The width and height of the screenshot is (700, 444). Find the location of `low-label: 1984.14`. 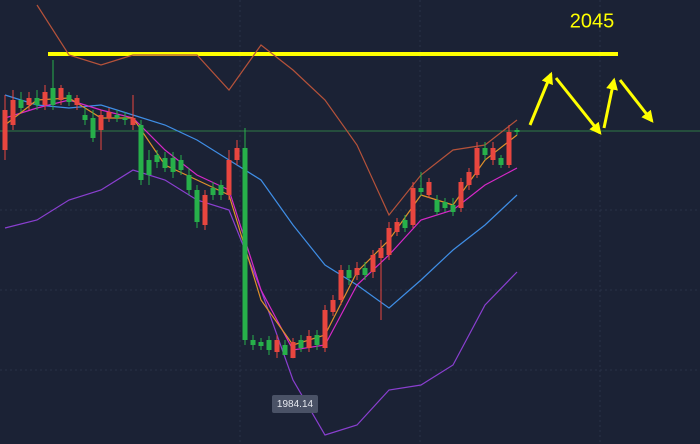

low-label: 1984.14 is located at coordinates (295, 404).